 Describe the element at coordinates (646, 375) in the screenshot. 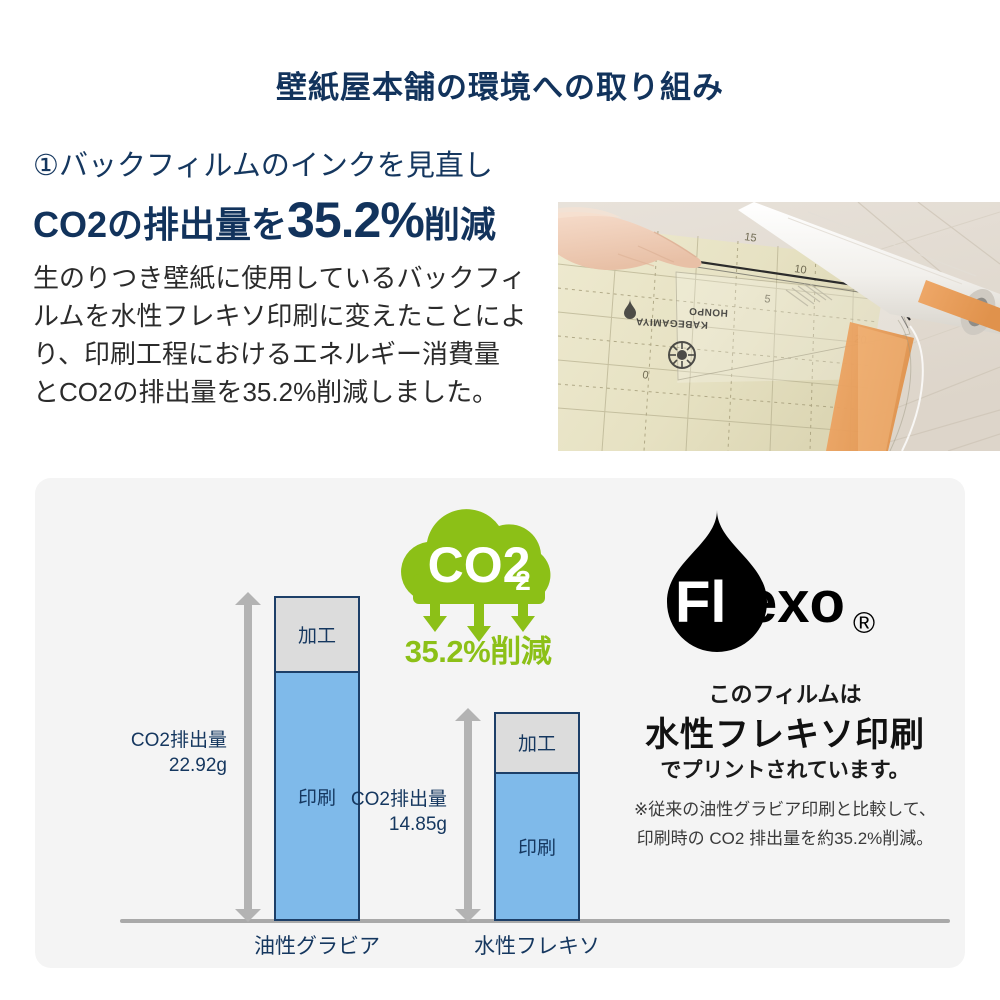

I see `svg-text: 0` at that location.